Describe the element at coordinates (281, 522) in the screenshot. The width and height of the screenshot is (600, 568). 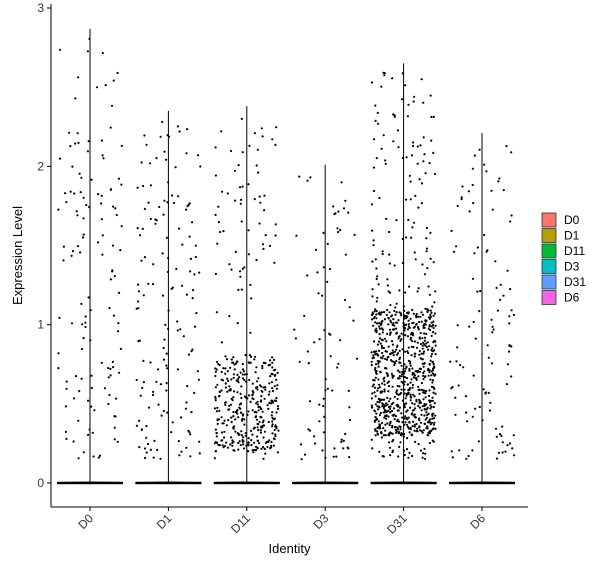
I see `x-axis-ticks: D0 D1 D11 D3 D31 D6` at that location.